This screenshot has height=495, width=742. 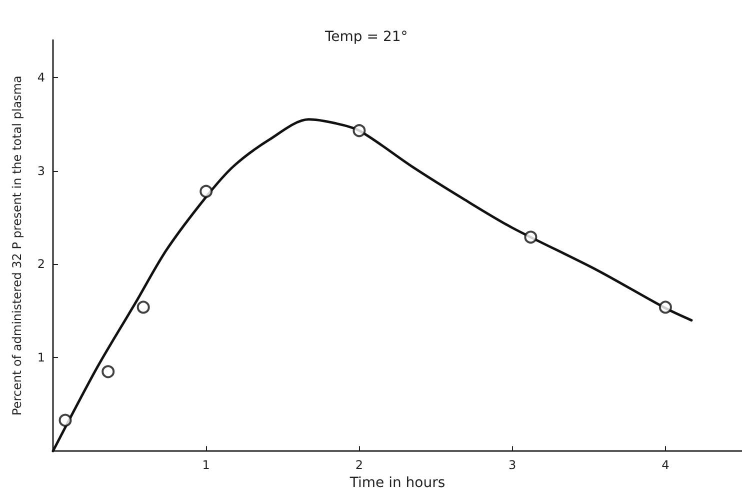 What do you see at coordinates (397, 483) in the screenshot?
I see `x-axis-title: Time in hours` at bounding box center [397, 483].